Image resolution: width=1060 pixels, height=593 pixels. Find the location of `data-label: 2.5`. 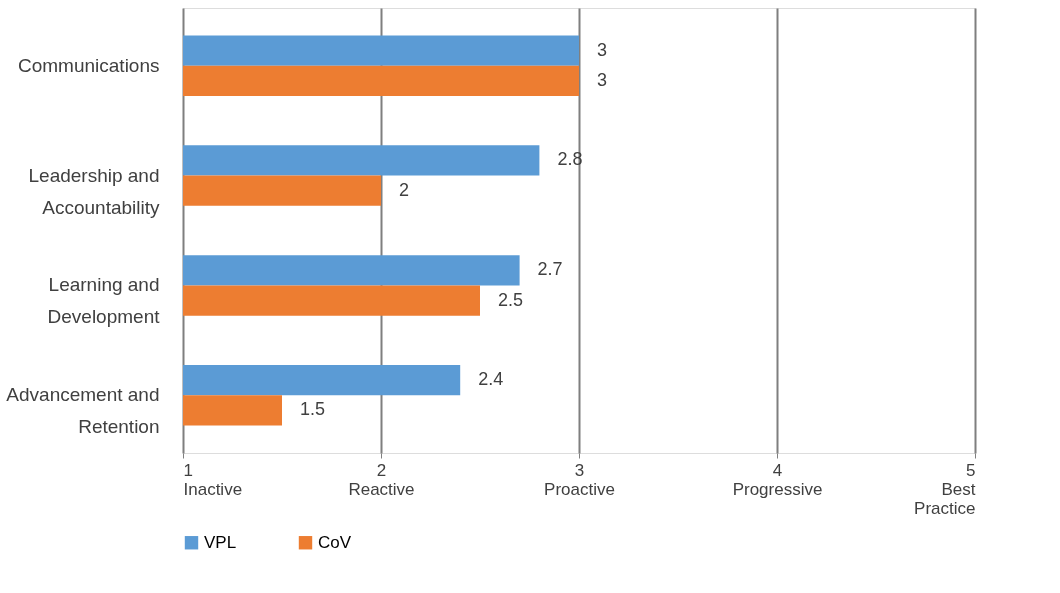

data-label: 2.5 is located at coordinates (511, 299).